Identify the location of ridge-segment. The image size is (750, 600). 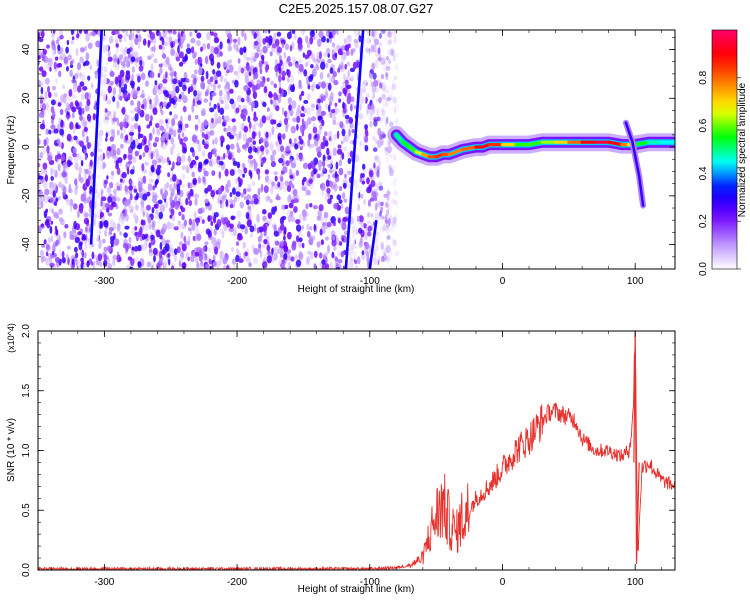
(469, 148).